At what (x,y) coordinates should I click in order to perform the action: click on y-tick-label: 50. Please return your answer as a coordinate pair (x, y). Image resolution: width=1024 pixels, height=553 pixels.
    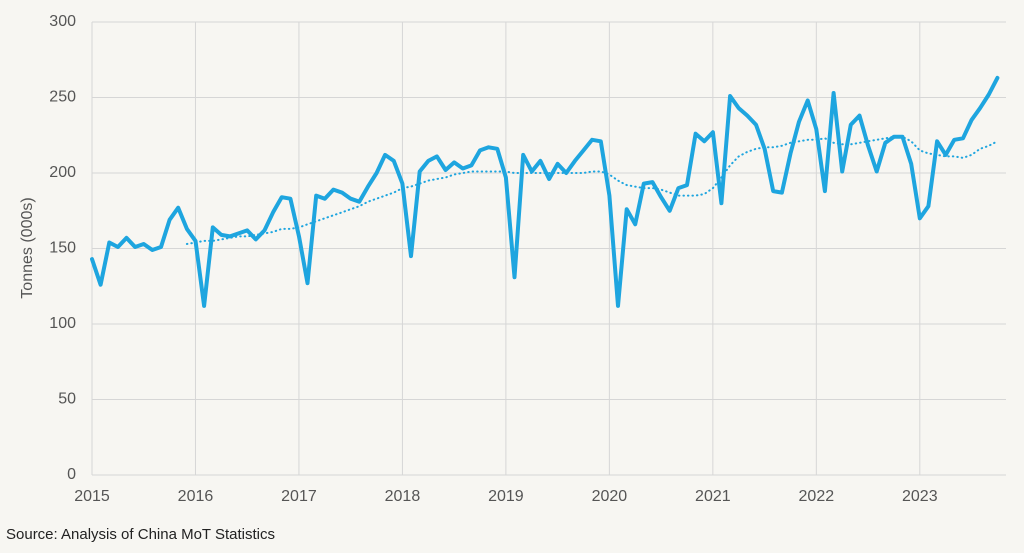
    Looking at the image, I should click on (67, 399).